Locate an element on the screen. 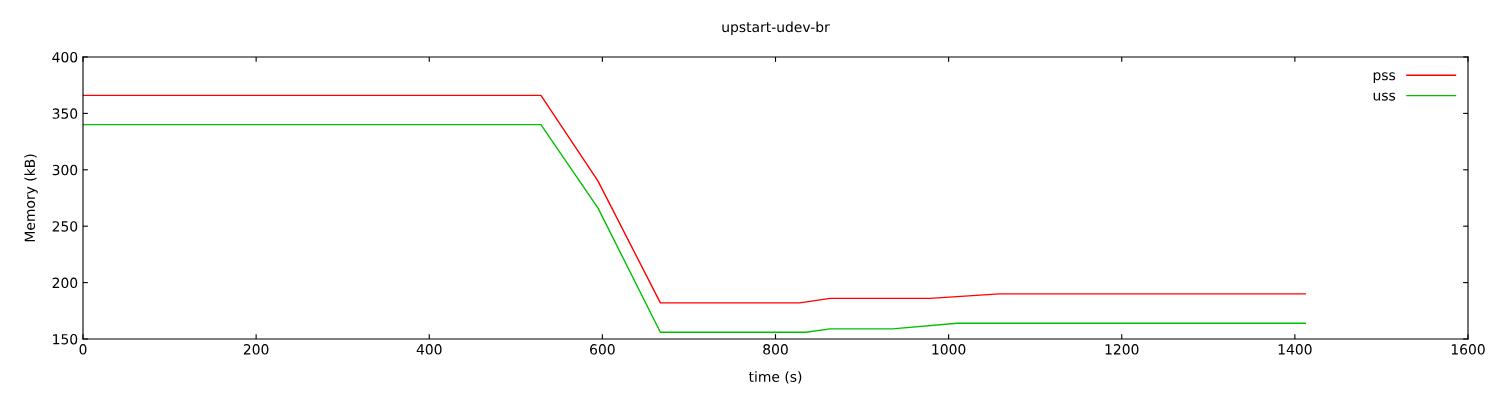 Image resolution: width=1500 pixels, height=400 pixels. x-tick-label: 600 is located at coordinates (602, 349).